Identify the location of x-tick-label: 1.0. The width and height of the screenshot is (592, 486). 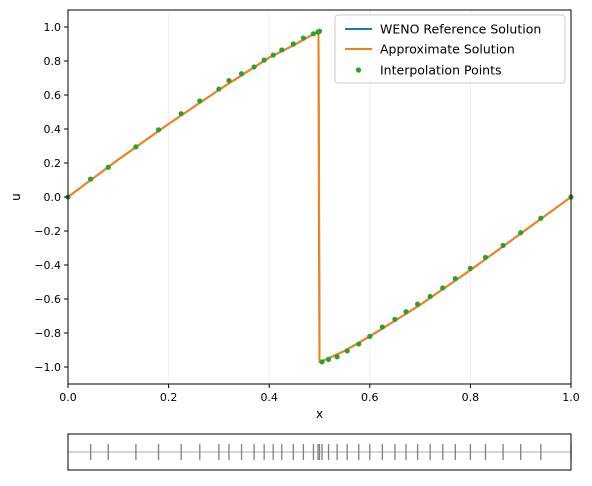
(571, 397).